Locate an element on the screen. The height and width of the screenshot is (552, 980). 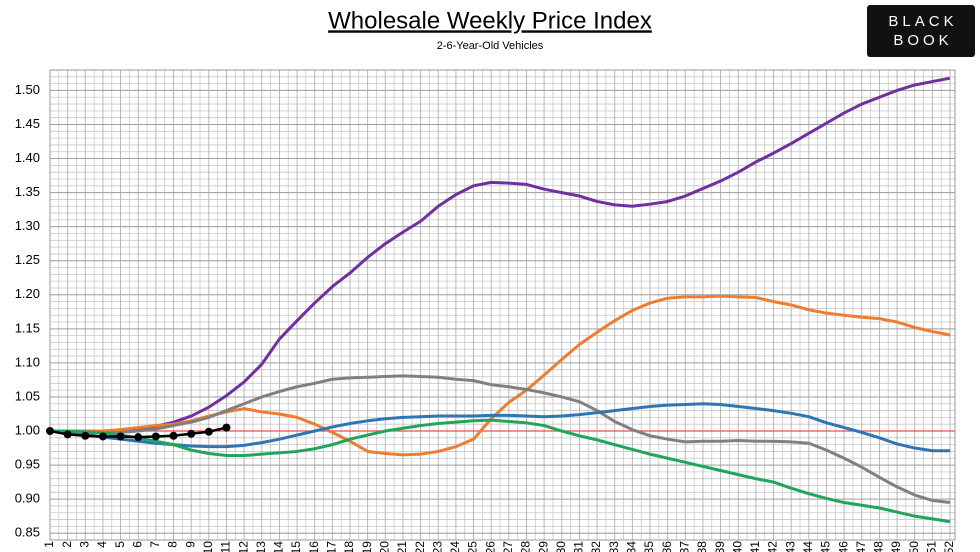
x-tick-label: 15 is located at coordinates (296, 546).